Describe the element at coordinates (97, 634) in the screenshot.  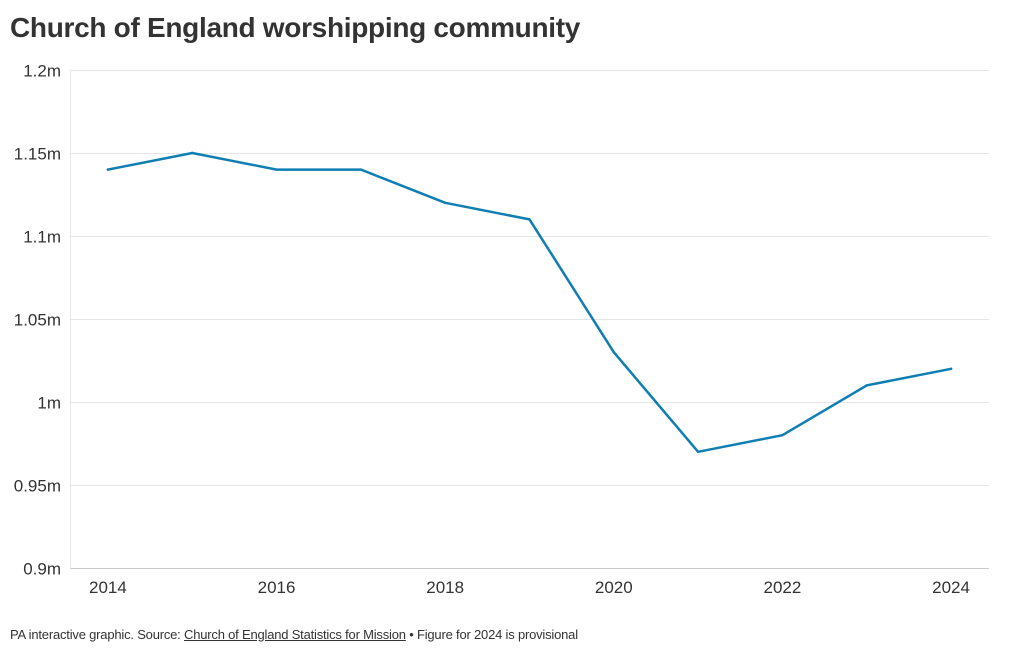
I see `footer-prefix: PA interactive graphic. Source:` at that location.